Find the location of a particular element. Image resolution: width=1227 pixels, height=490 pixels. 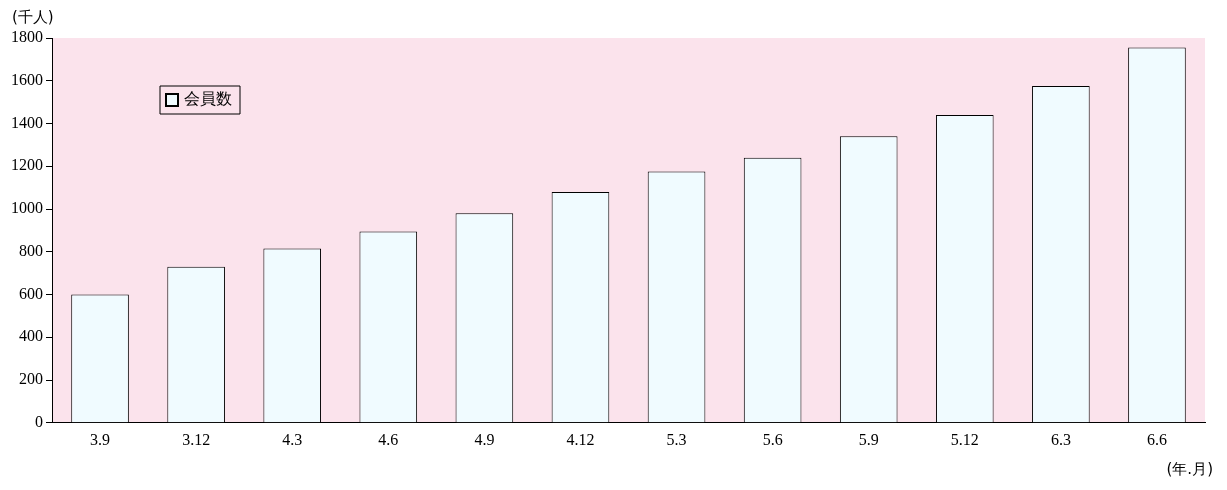

x-tick-label: 4.3 is located at coordinates (292, 439).